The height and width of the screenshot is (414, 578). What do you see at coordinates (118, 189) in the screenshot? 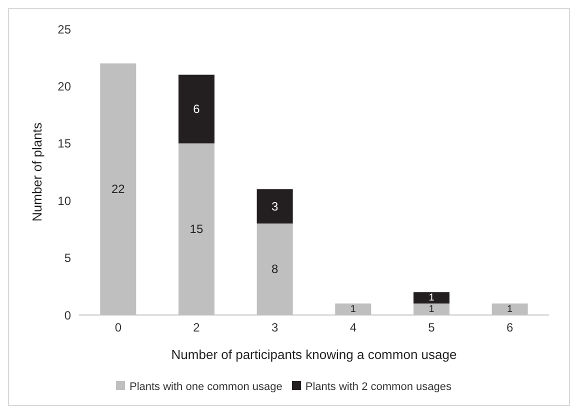
I see `data-label: 22` at bounding box center [118, 189].